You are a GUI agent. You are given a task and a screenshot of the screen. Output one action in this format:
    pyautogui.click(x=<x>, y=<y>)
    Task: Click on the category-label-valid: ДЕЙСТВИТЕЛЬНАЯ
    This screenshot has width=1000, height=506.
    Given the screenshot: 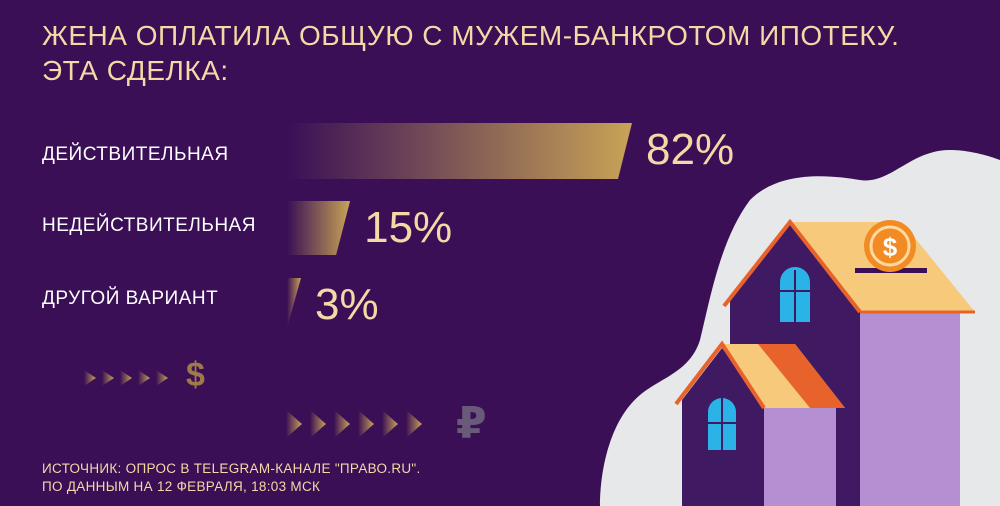 What is the action you would take?
    pyautogui.click(x=135, y=154)
    